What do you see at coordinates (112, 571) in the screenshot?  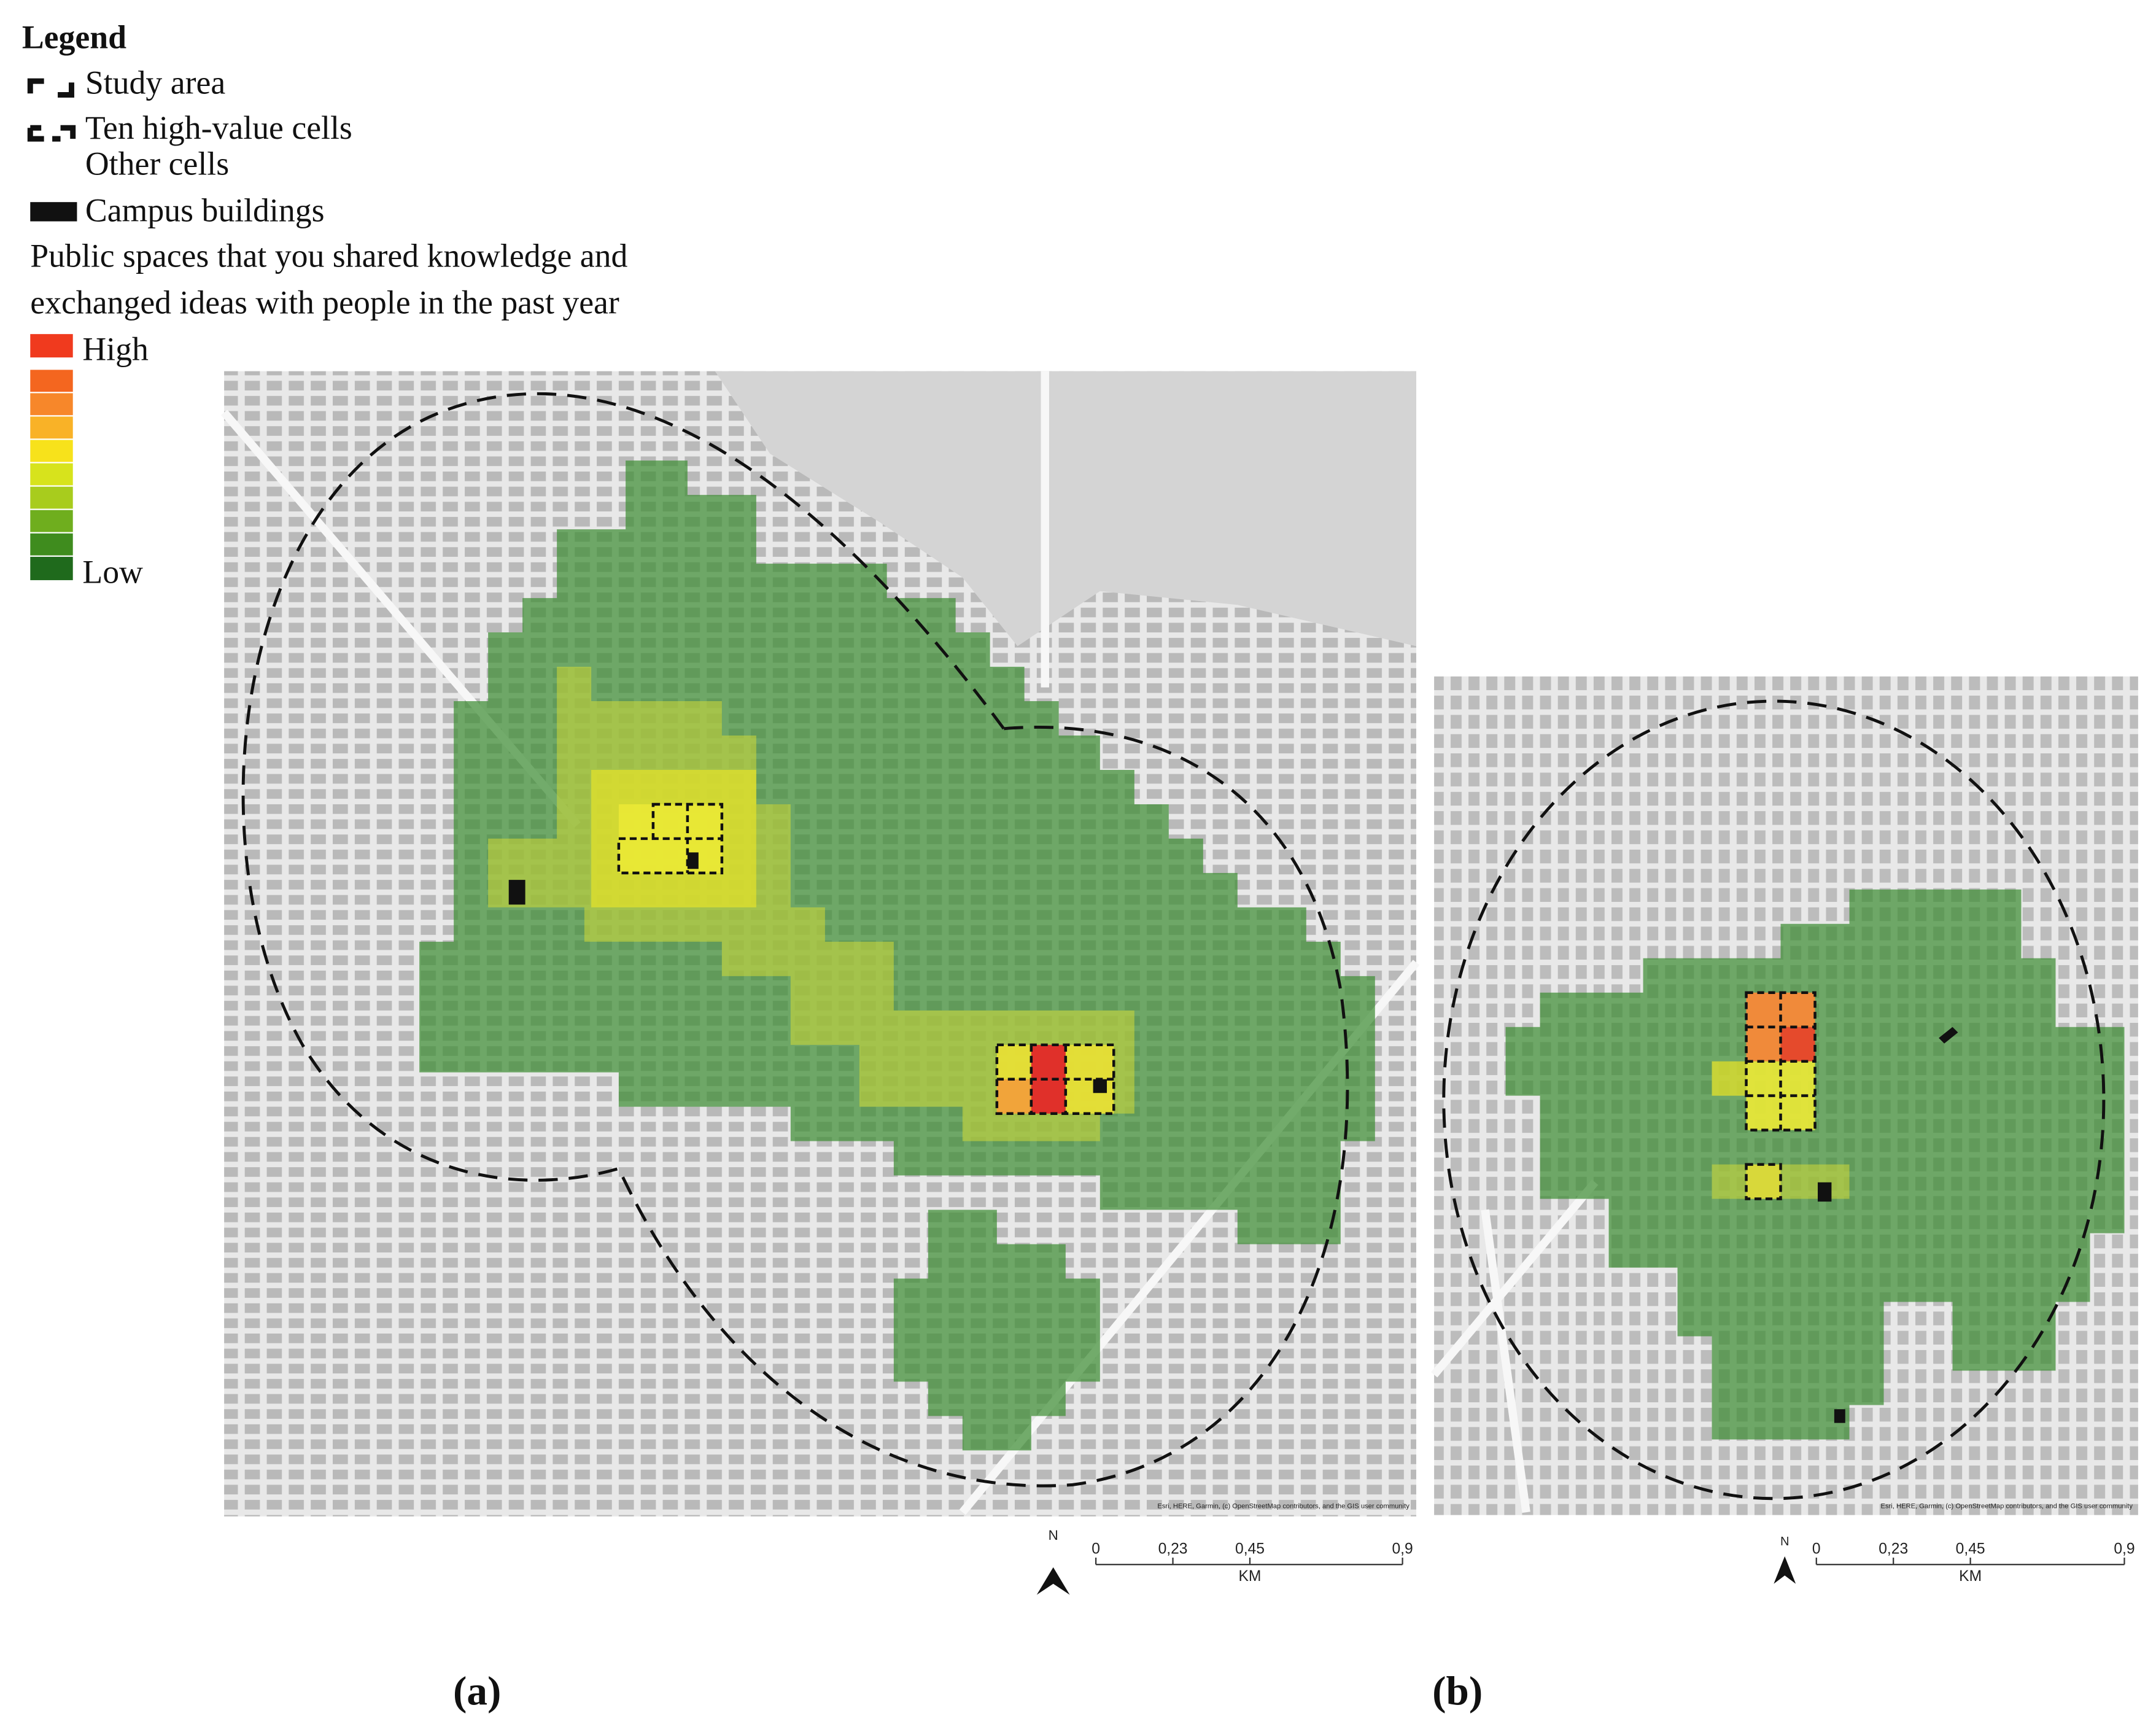 I see `legend-low: Low` at bounding box center [112, 571].